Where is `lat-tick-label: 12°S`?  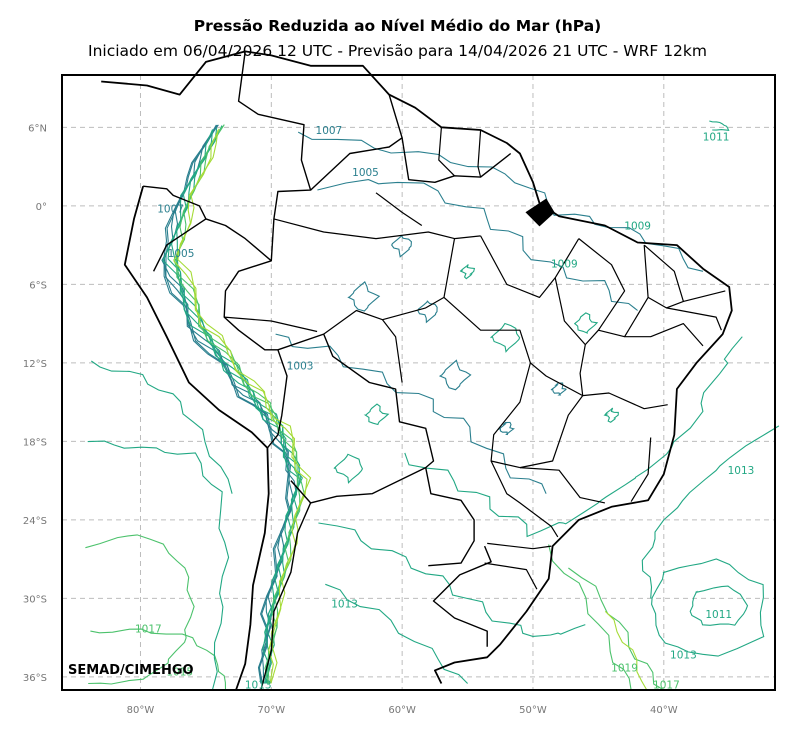 lat-tick-label: 12°S is located at coordinates (35, 364).